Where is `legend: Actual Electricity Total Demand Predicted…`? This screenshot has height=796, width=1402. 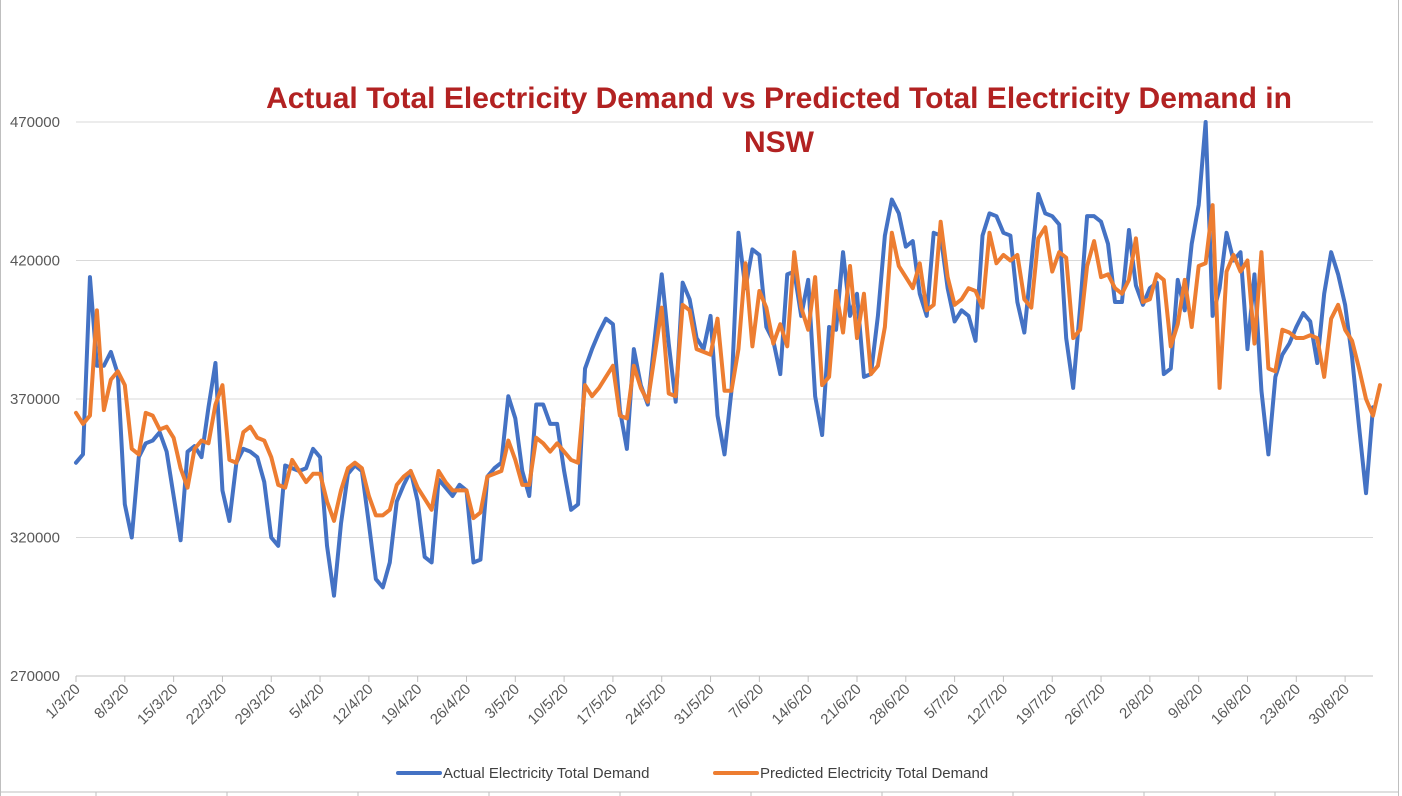
legend: Actual Electricity Total Demand Predicted… is located at coordinates (692, 773).